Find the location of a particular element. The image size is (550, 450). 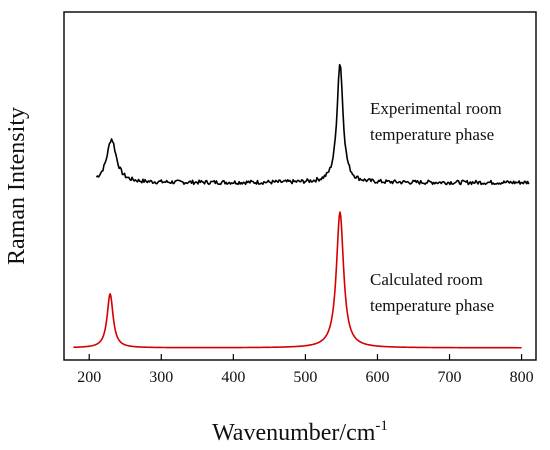

x-tick-label: 500 is located at coordinates (305, 377).